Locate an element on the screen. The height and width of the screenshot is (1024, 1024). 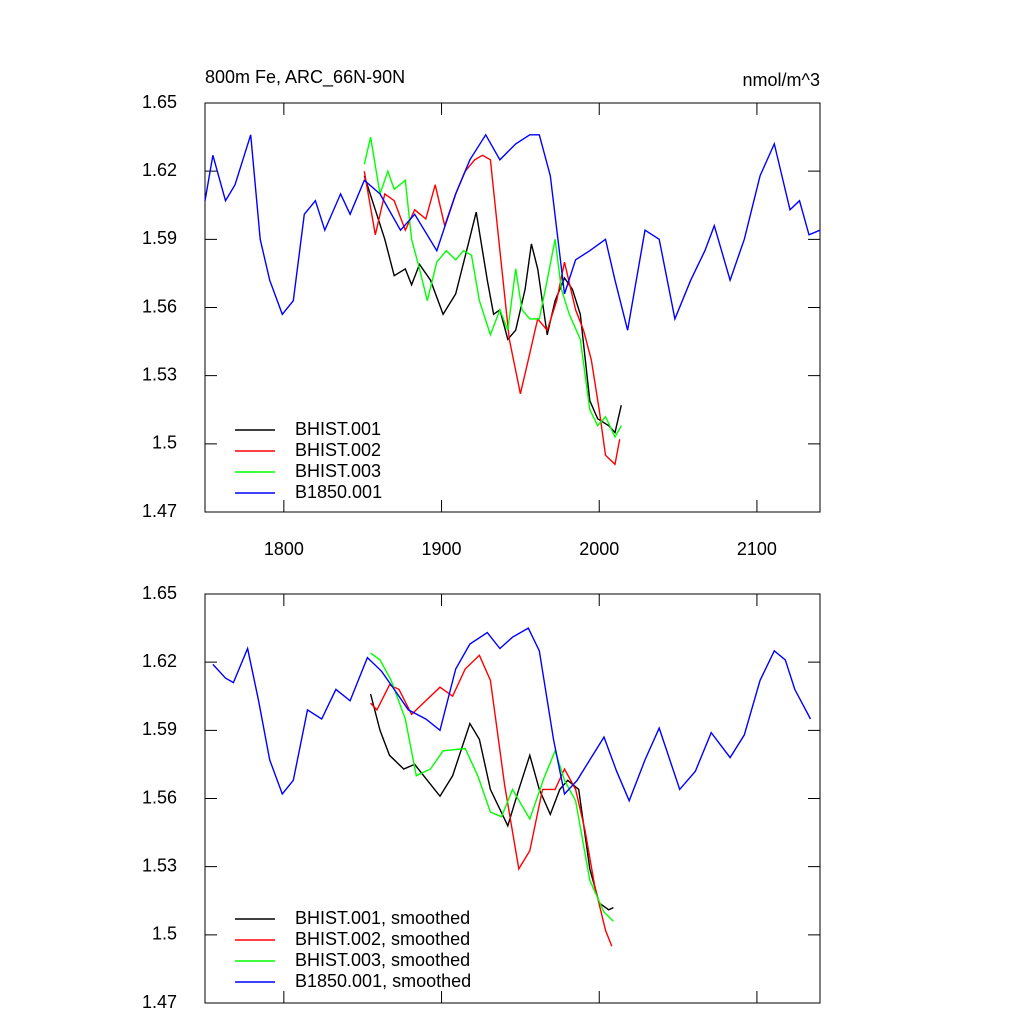
legend-label: B1850.001 is located at coordinates (338, 492).